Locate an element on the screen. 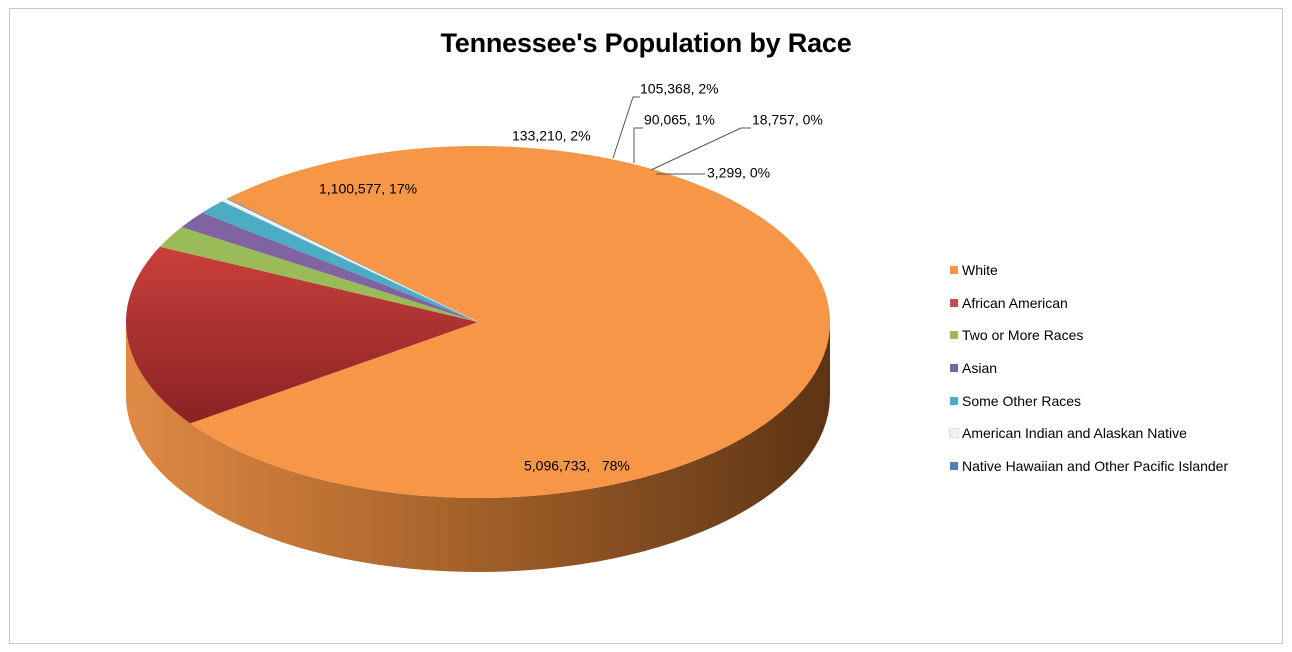 Image resolution: width=1292 pixels, height=652 pixels. leader-line-asian is located at coordinates (626, 127).